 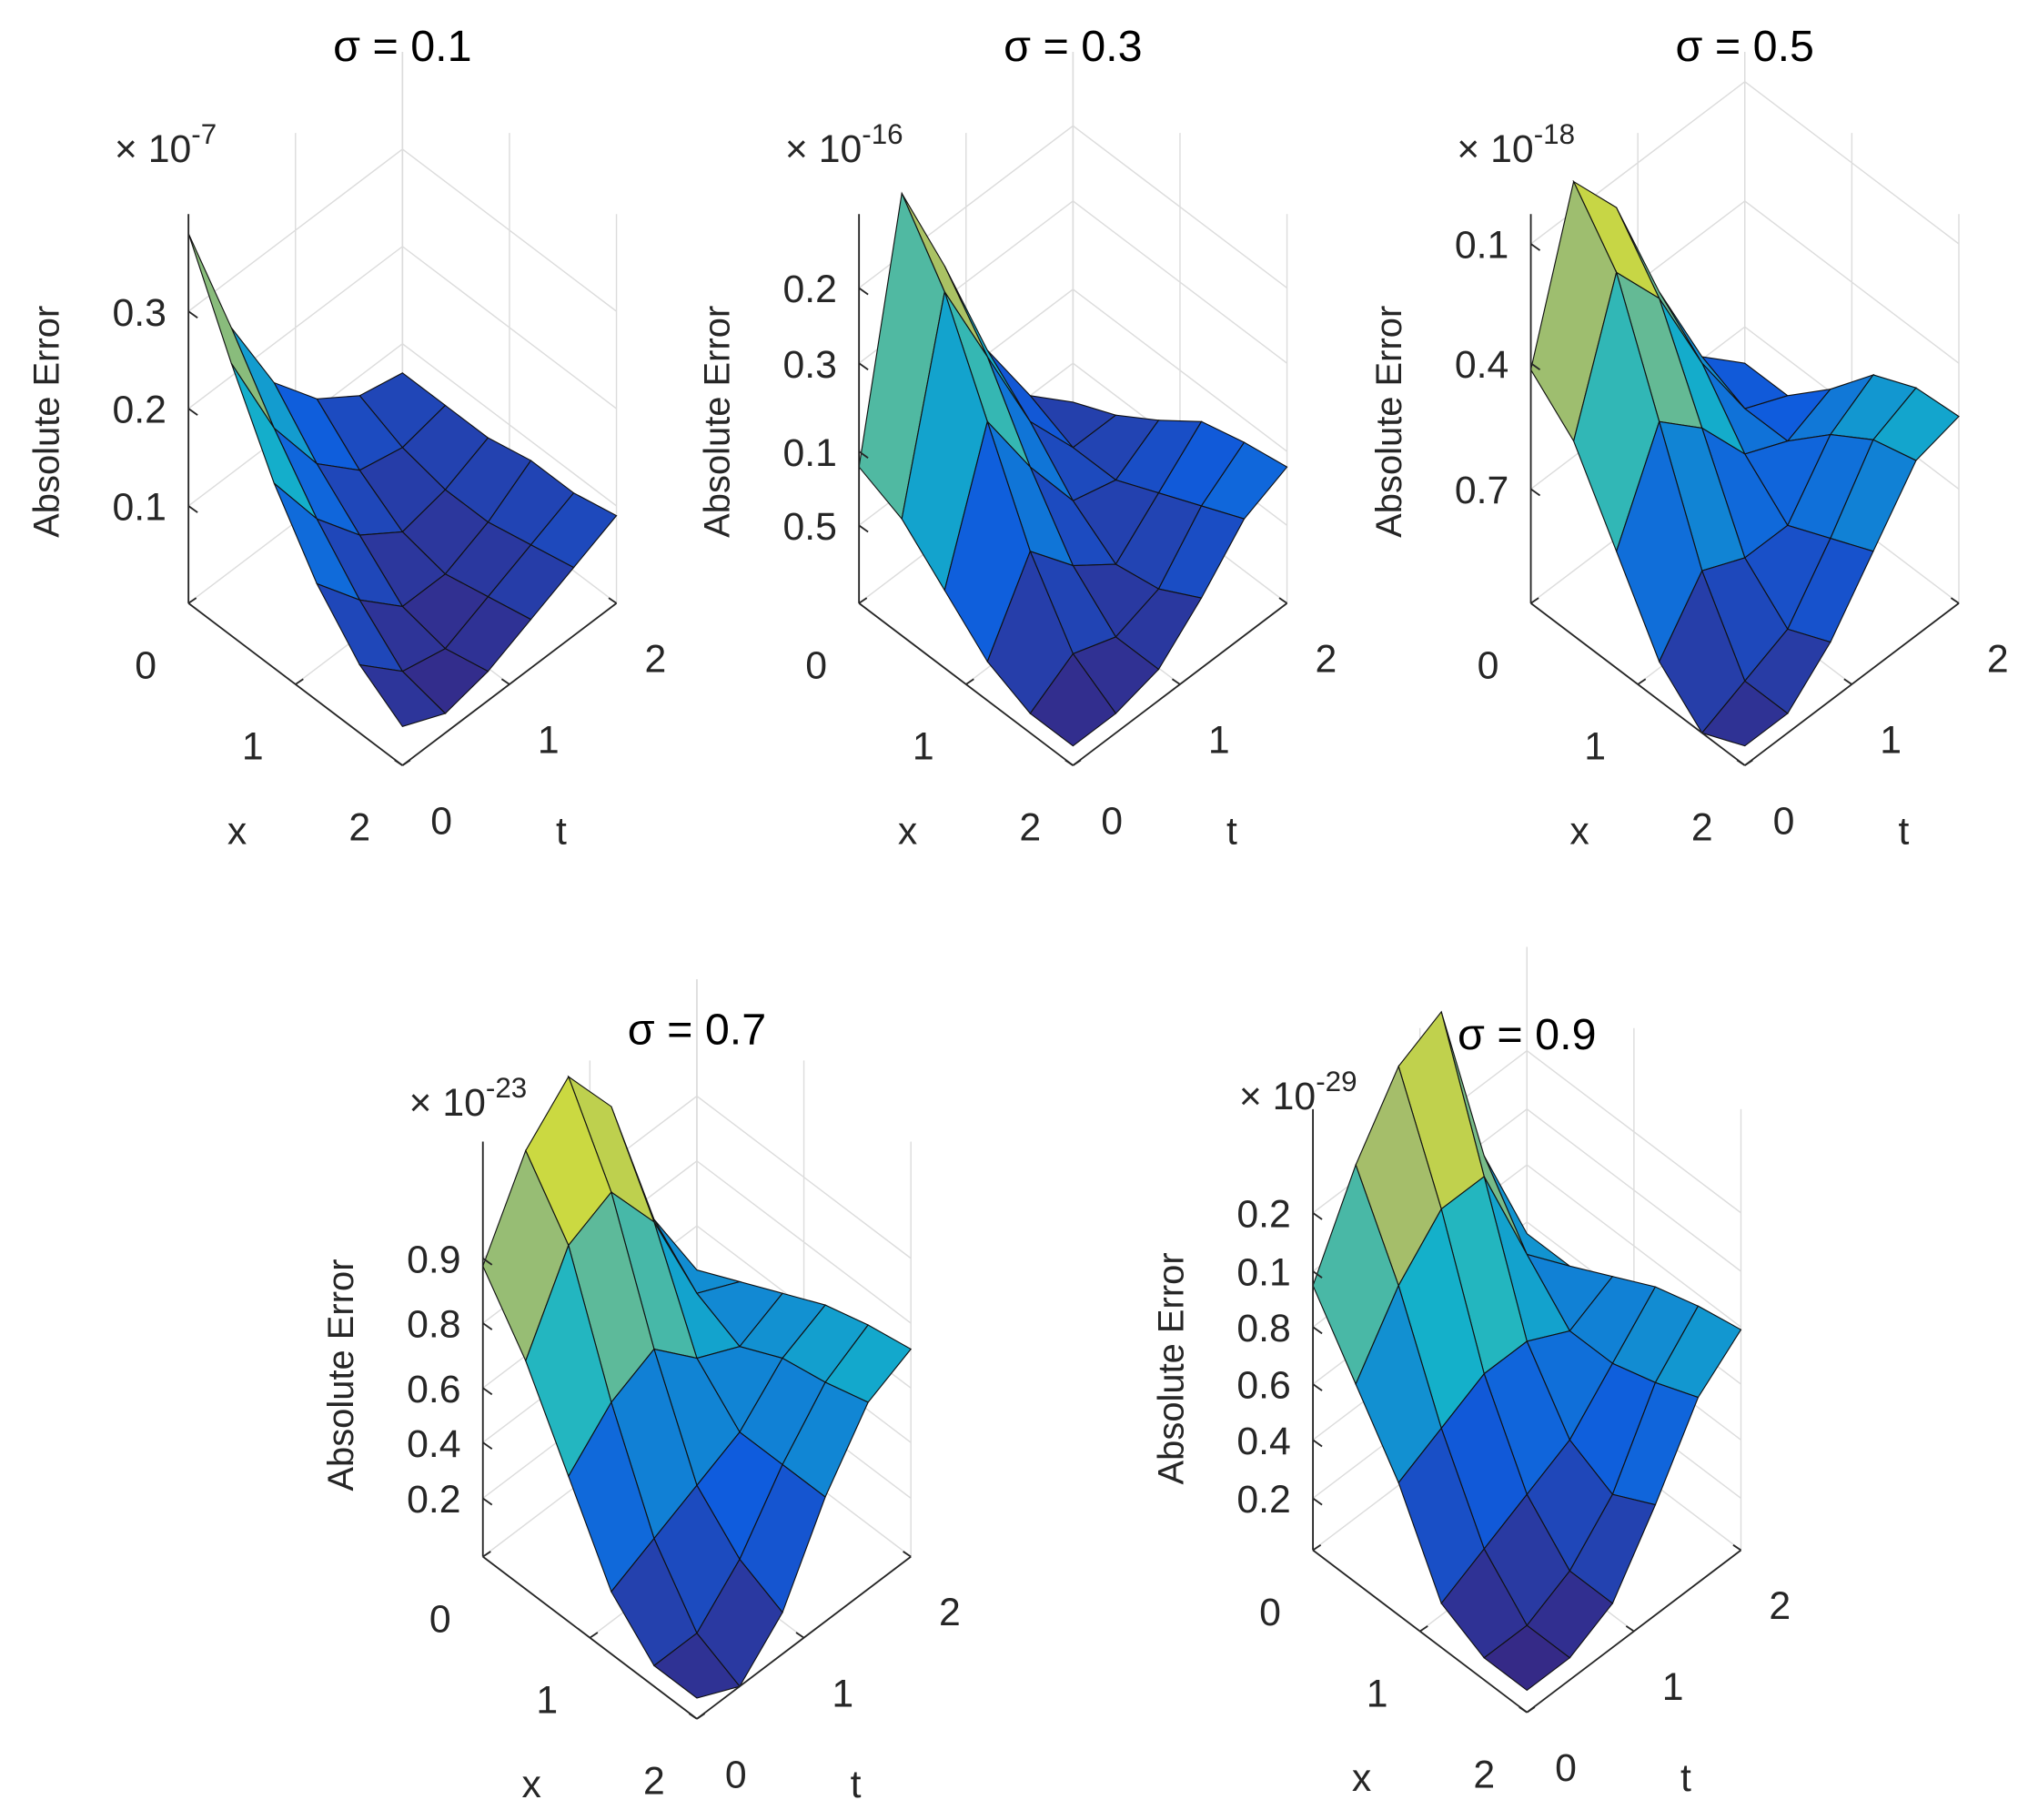 I want to click on chart-title: σ = 0.3, so click(x=1073, y=47).